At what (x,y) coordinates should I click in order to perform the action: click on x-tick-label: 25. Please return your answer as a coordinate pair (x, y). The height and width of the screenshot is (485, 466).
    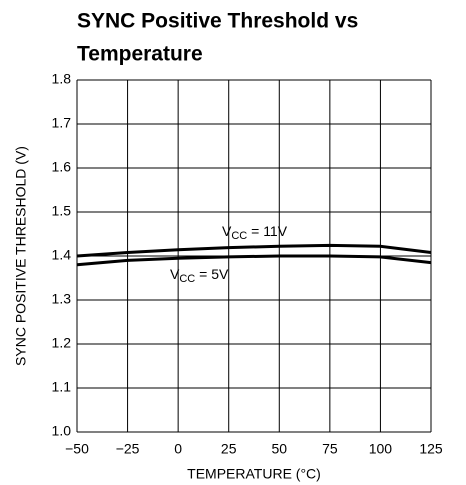
    Looking at the image, I should click on (229, 449).